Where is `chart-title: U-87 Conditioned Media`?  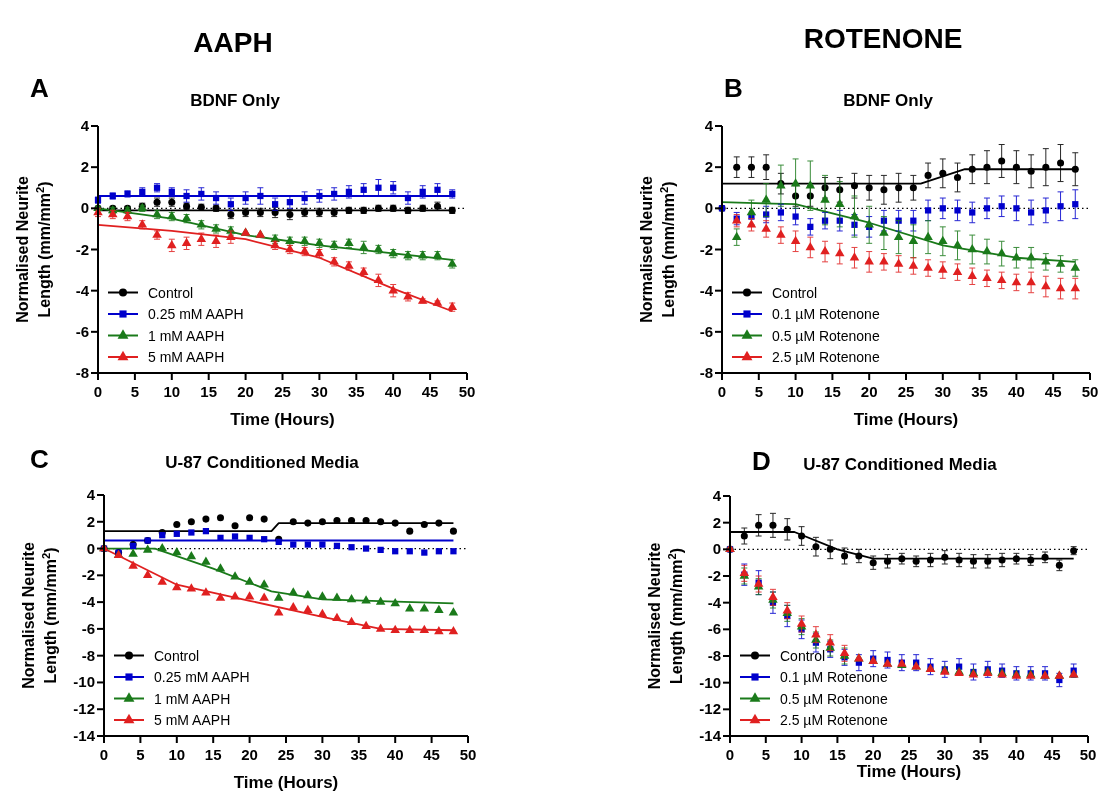
chart-title: U-87 Conditioned Media is located at coordinates (262, 462).